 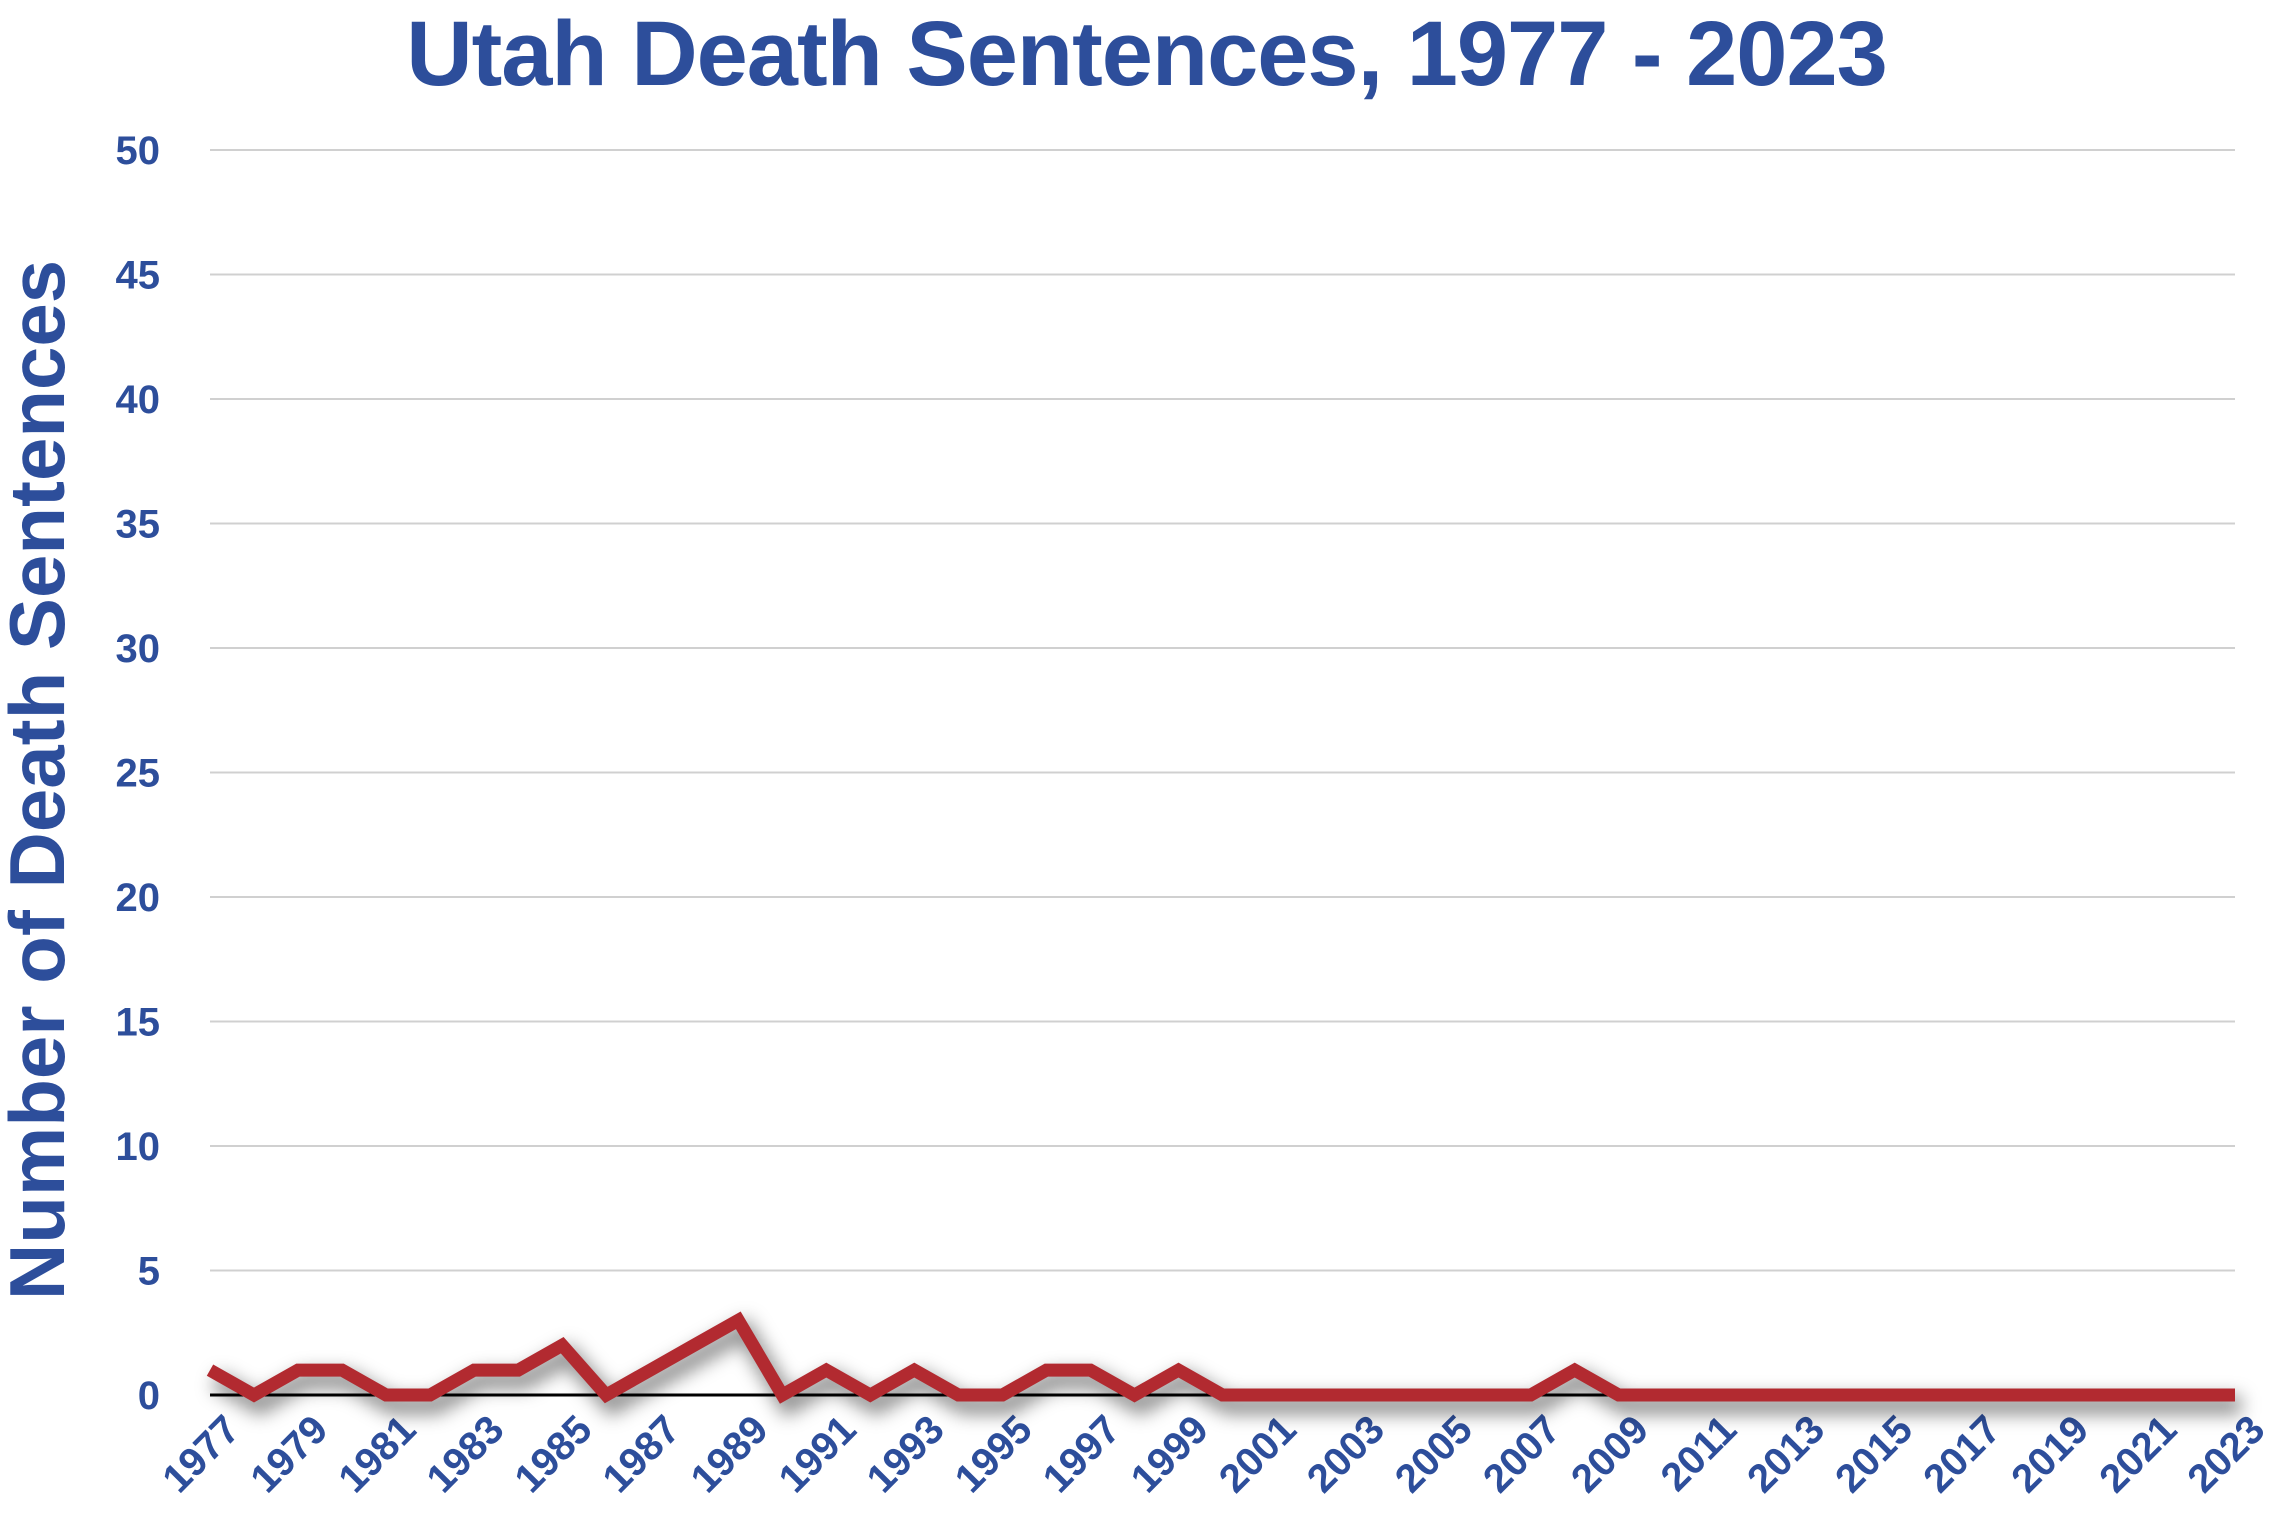 What do you see at coordinates (1346, 1454) in the screenshot?
I see `x-tick-label: 2003` at bounding box center [1346, 1454].